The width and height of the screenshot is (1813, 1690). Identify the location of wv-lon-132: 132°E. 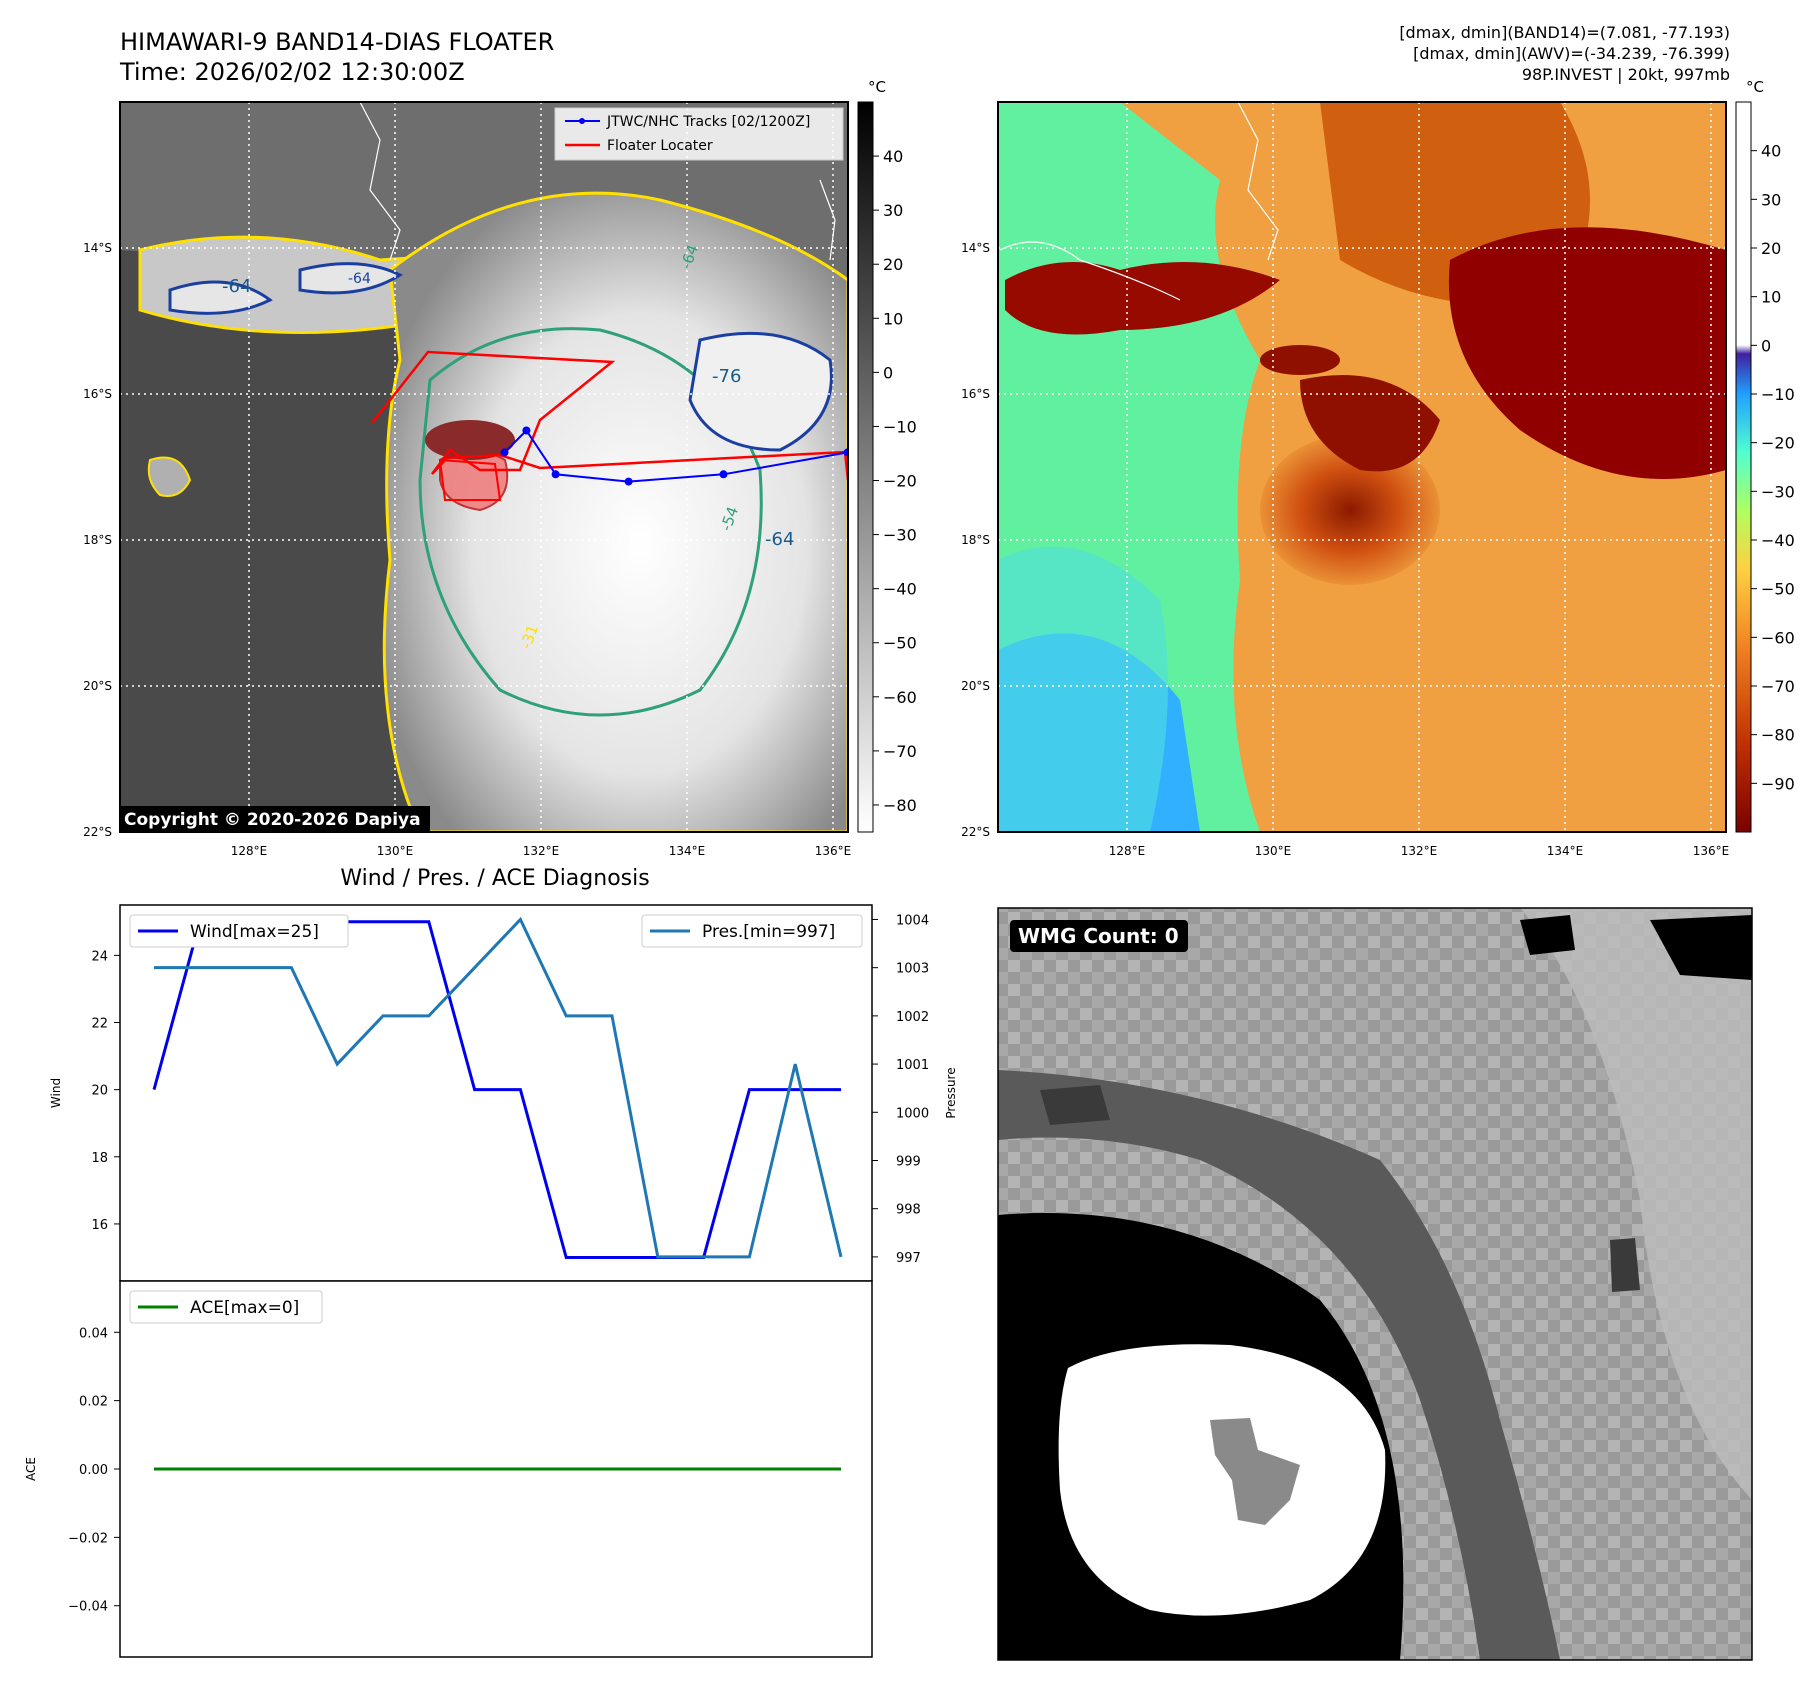
(1419, 851).